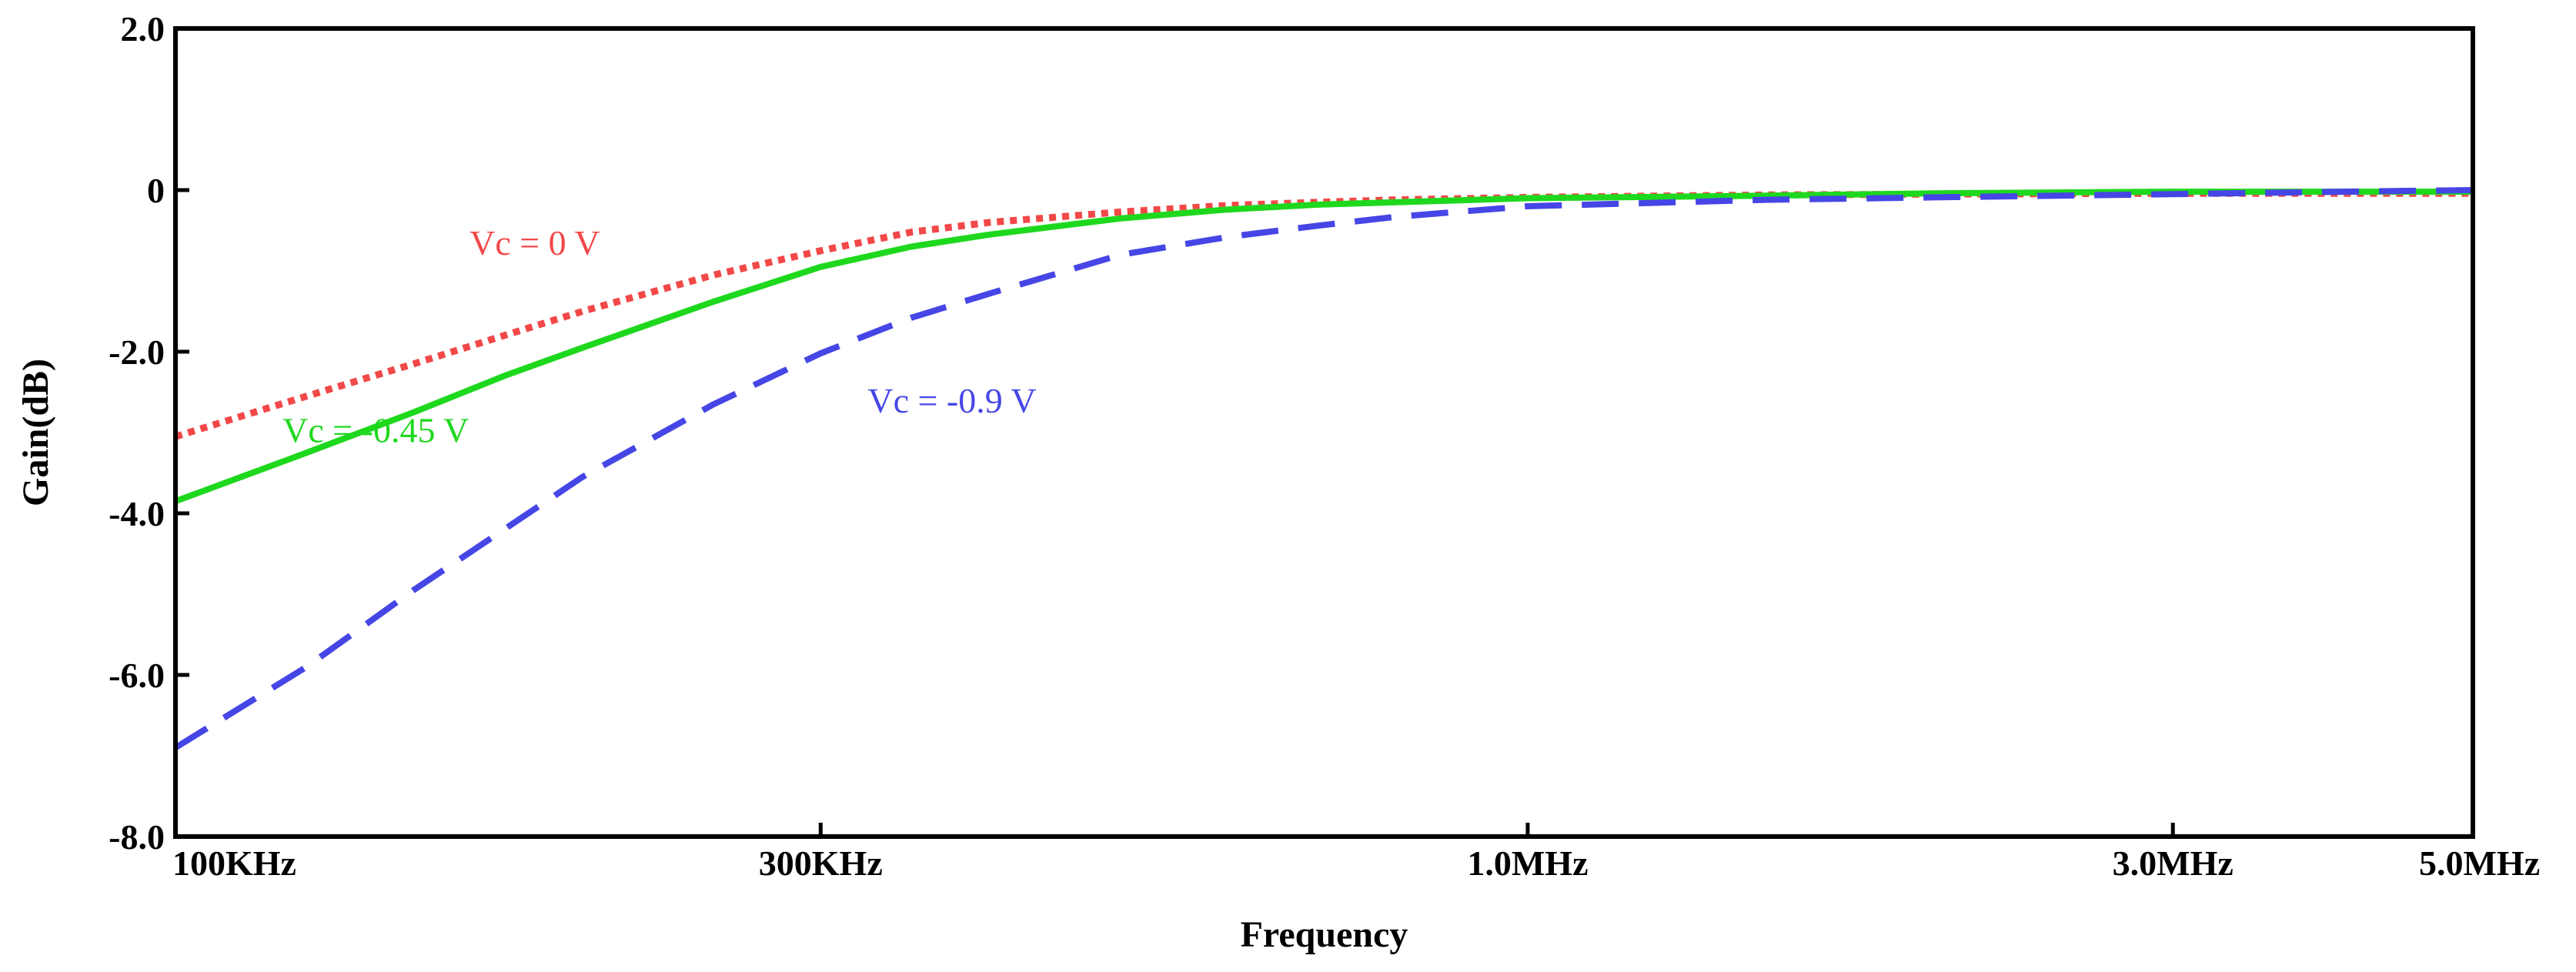 This screenshot has width=2576, height=972. Describe the element at coordinates (35, 432) in the screenshot. I see `y-axis-title: Gain(dB)` at that location.